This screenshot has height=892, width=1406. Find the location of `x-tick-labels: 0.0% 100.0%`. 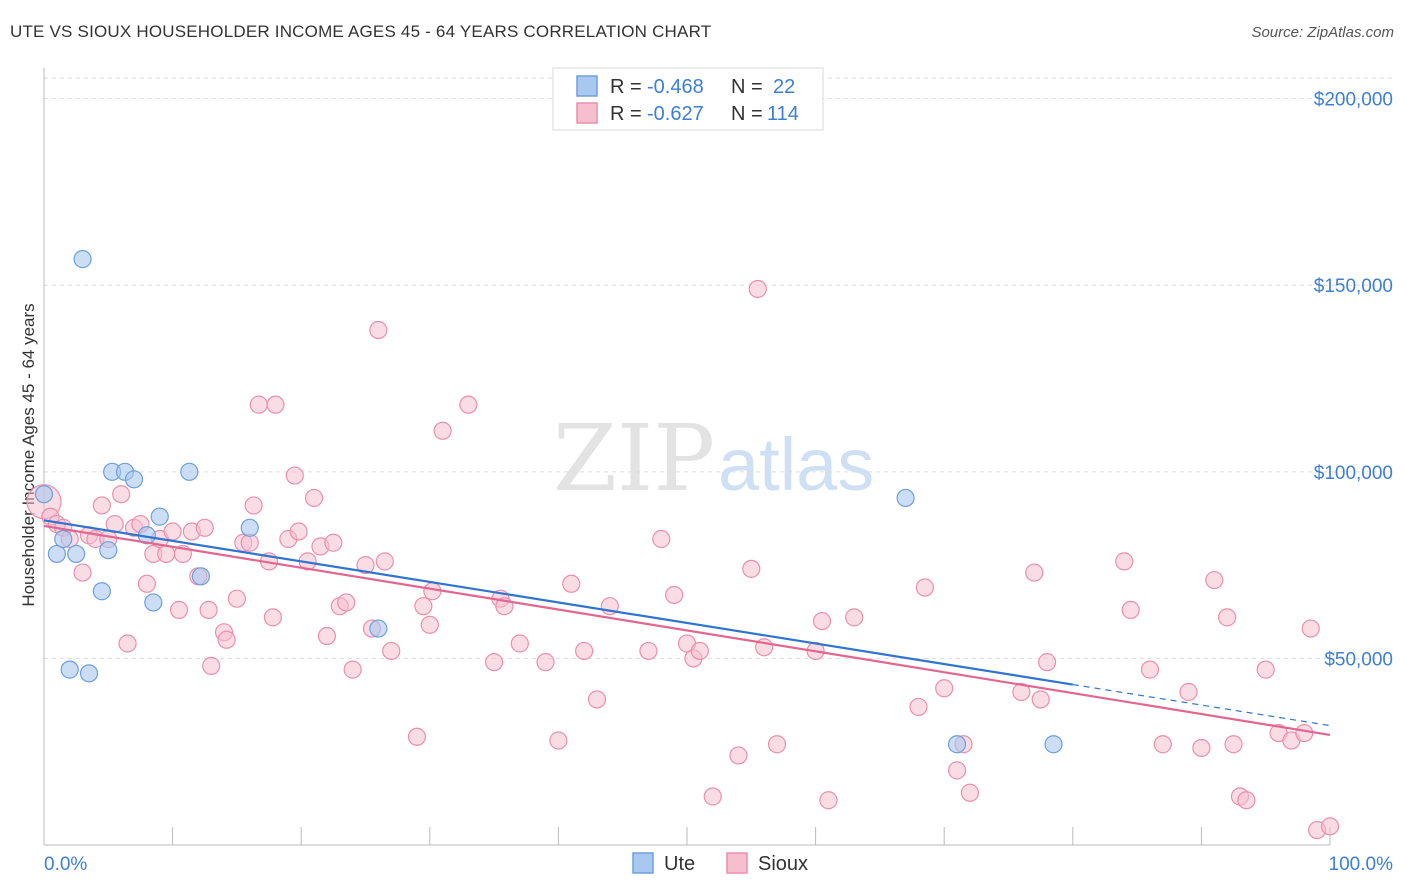

x-tick-labels: 0.0% 100.0% is located at coordinates (718, 864).